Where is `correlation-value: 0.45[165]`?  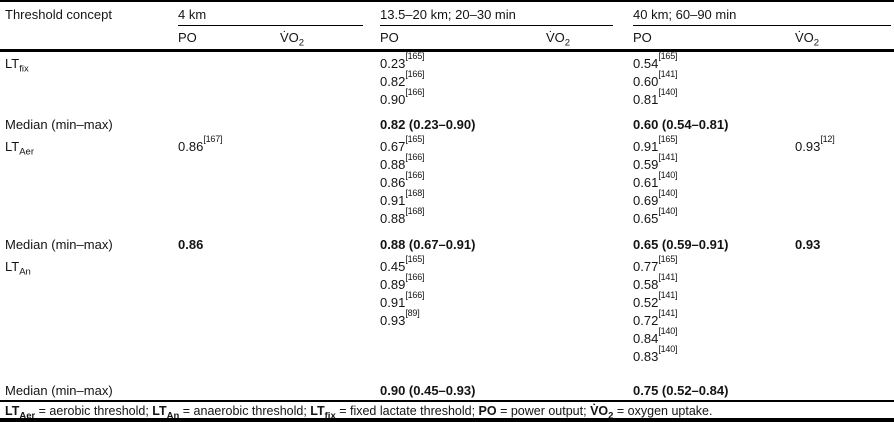 correlation-value: 0.45[165] is located at coordinates (402, 263).